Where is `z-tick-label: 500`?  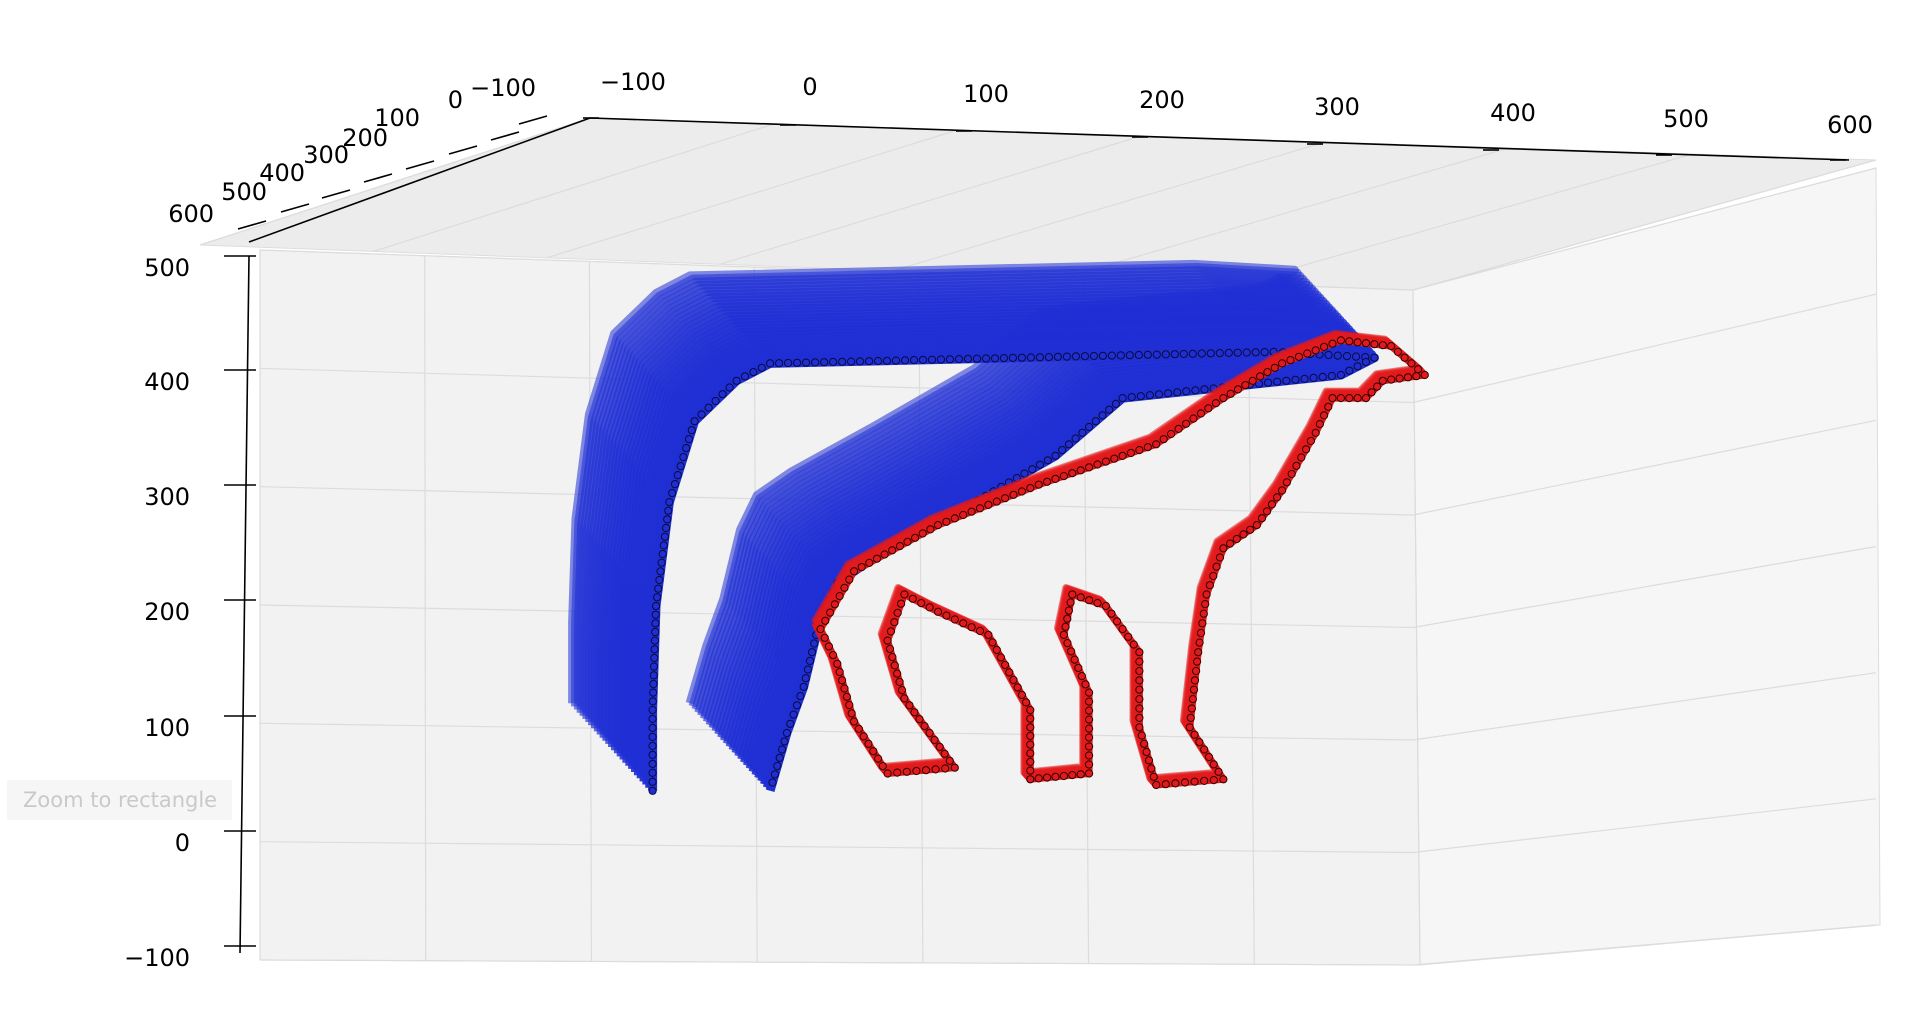
z-tick-label: 500 is located at coordinates (167, 268).